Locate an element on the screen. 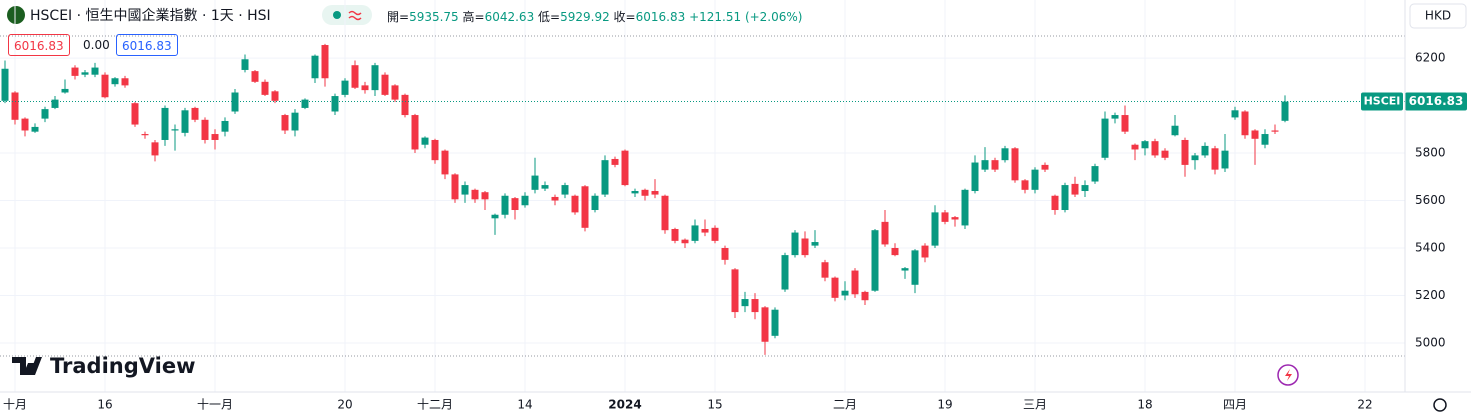  x-tick-label: 2024 is located at coordinates (624, 405).